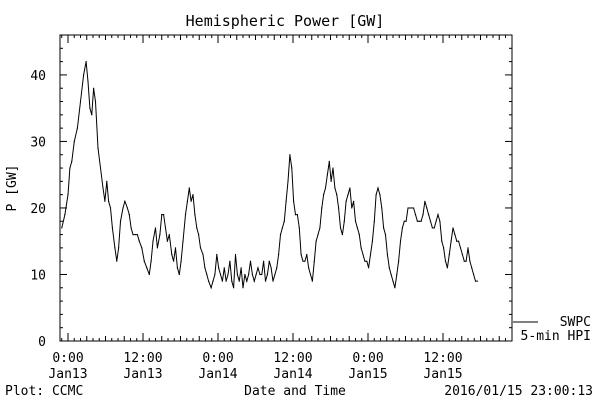 This screenshot has width=600, height=400. I want to click on x-tick-label-date: Jan14, so click(292, 374).